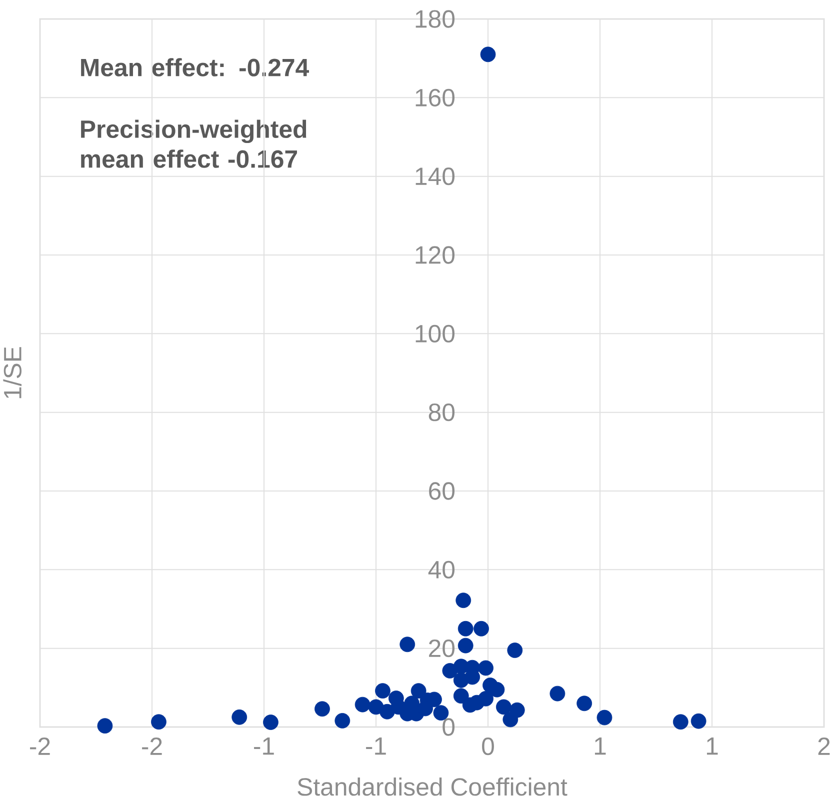 This screenshot has width=831, height=808. What do you see at coordinates (433, 787) in the screenshot?
I see `x-axis-title: Standardised Coefficient` at bounding box center [433, 787].